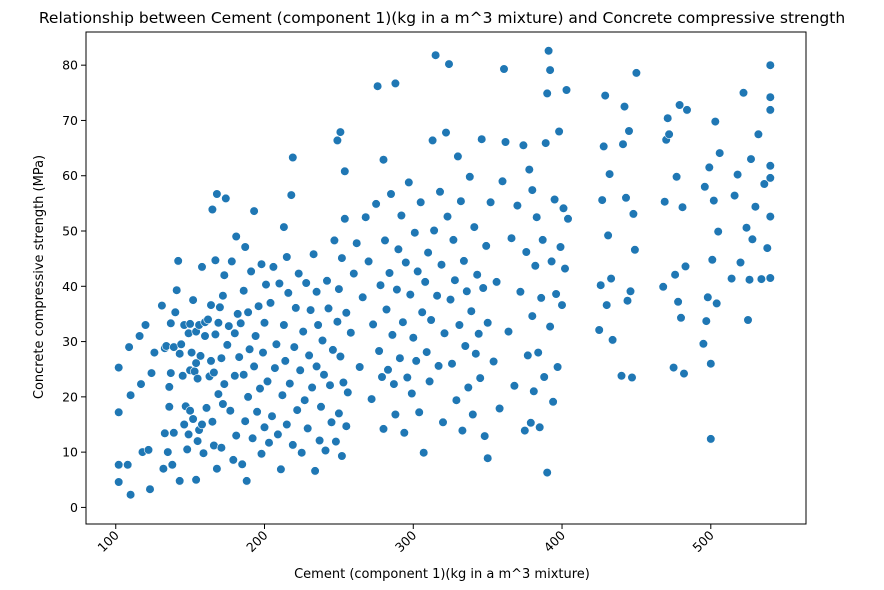 This screenshot has width=884, height=590. What do you see at coordinates (39, 277) in the screenshot?
I see `y-axis-label: Concrete compressive strength (MPa)` at bounding box center [39, 277].